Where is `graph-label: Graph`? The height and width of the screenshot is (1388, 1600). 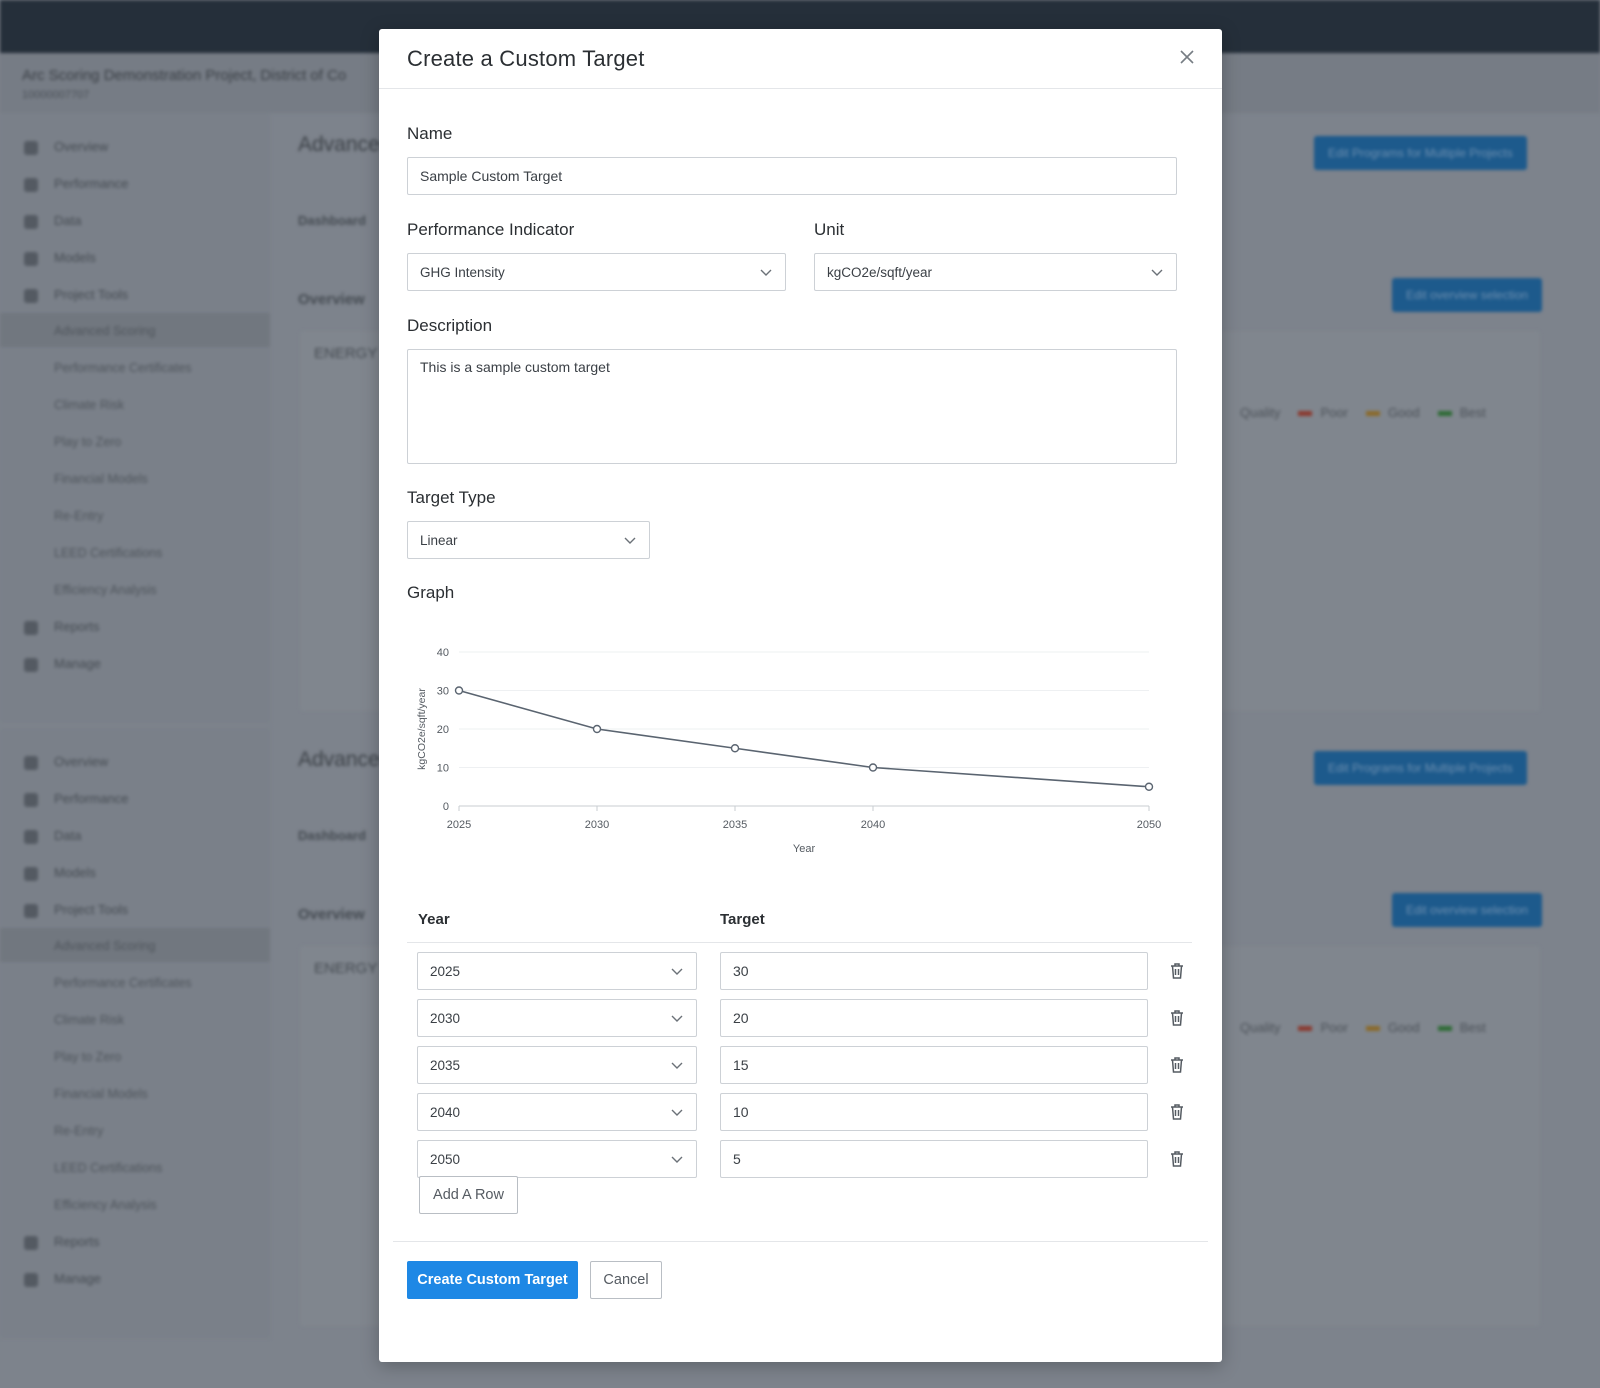 graph-label: Graph is located at coordinates (431, 592).